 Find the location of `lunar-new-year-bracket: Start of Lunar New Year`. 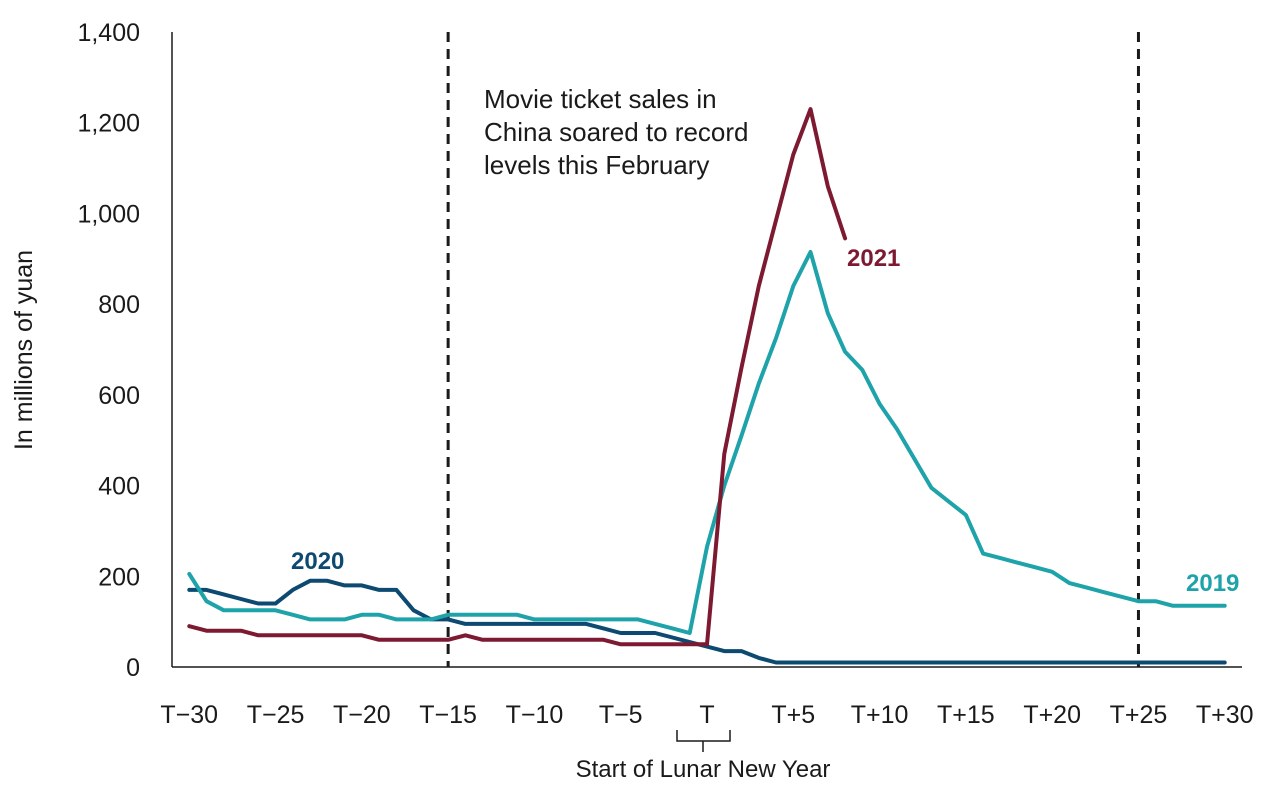

lunar-new-year-bracket: Start of Lunar New Year is located at coordinates (703, 756).